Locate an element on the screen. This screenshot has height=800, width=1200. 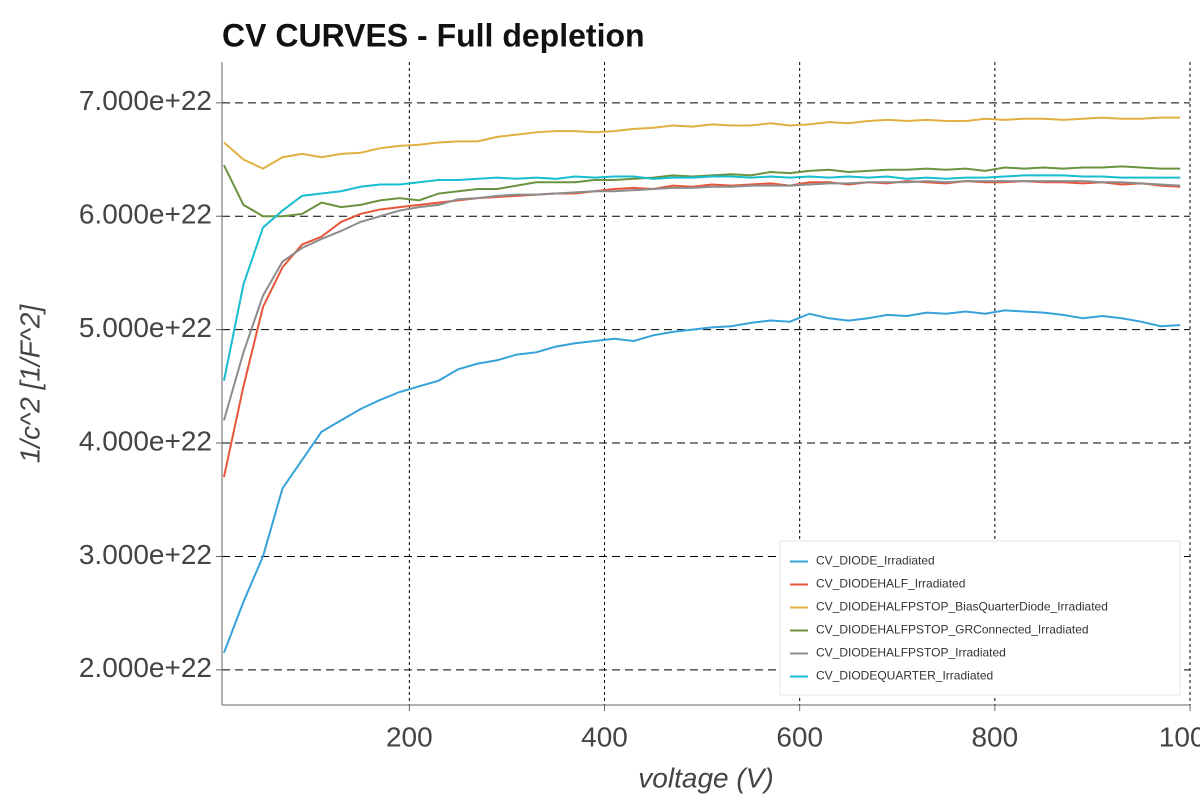
x-axis-label: voltage (V) is located at coordinates (705, 777).